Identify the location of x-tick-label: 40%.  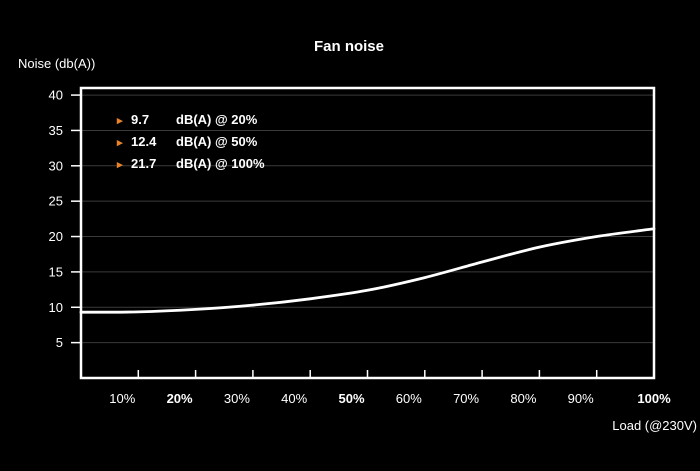
(294, 398).